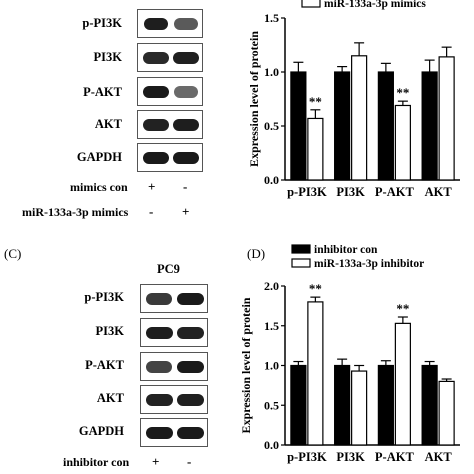 This screenshot has height=474, width=474. I want to click on panel-letter-d: (D), so click(256, 253).